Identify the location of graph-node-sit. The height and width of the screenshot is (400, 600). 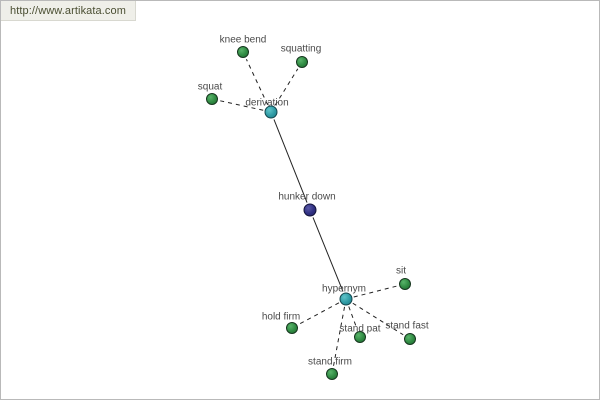
(405, 284).